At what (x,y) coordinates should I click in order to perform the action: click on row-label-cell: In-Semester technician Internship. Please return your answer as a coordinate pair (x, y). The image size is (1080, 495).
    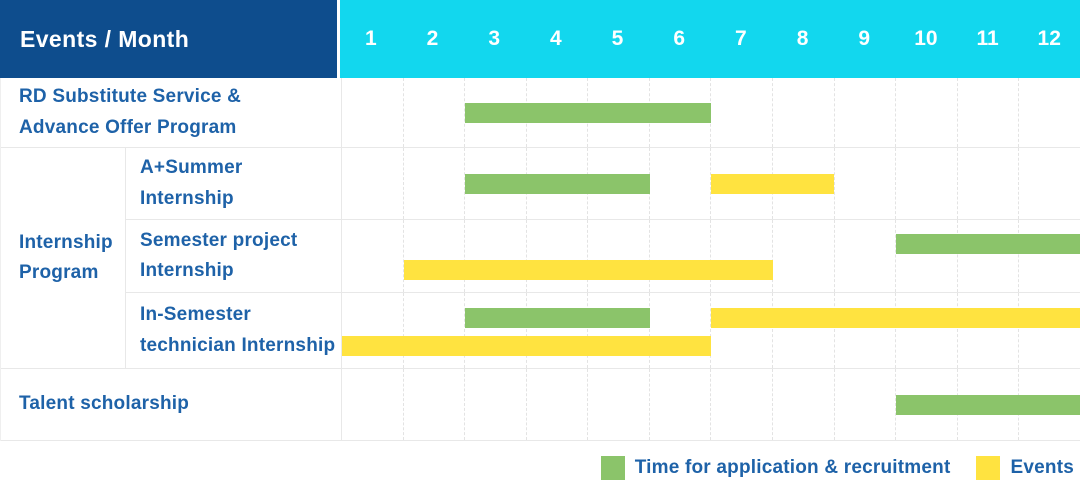
    Looking at the image, I should click on (233, 330).